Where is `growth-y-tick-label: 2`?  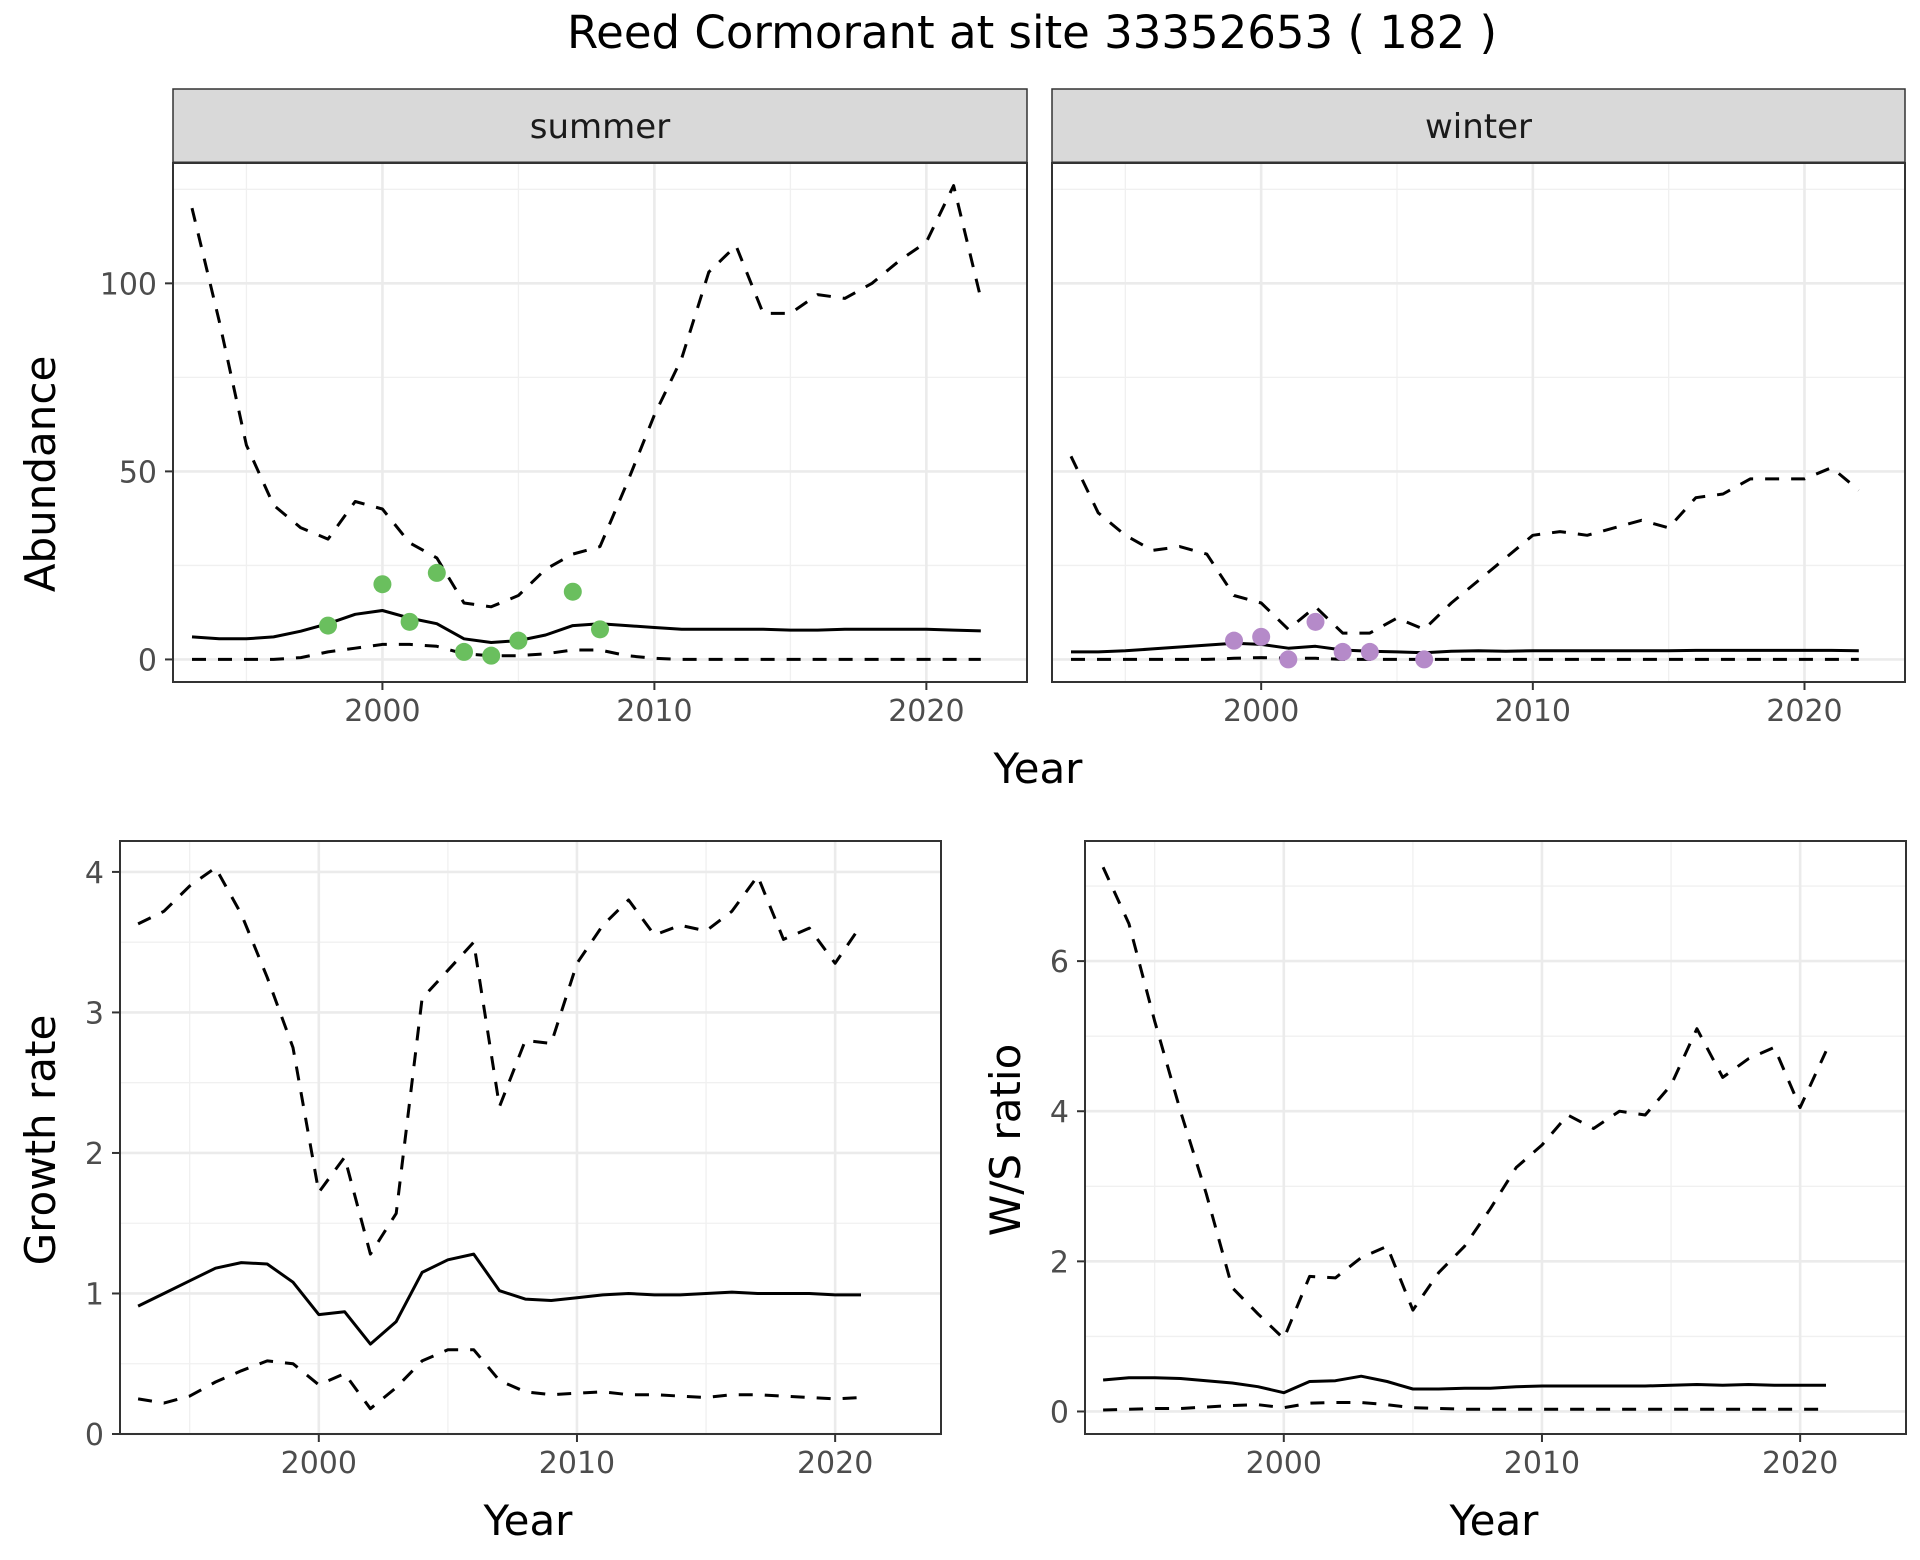 growth-y-tick-label: 2 is located at coordinates (94, 1154).